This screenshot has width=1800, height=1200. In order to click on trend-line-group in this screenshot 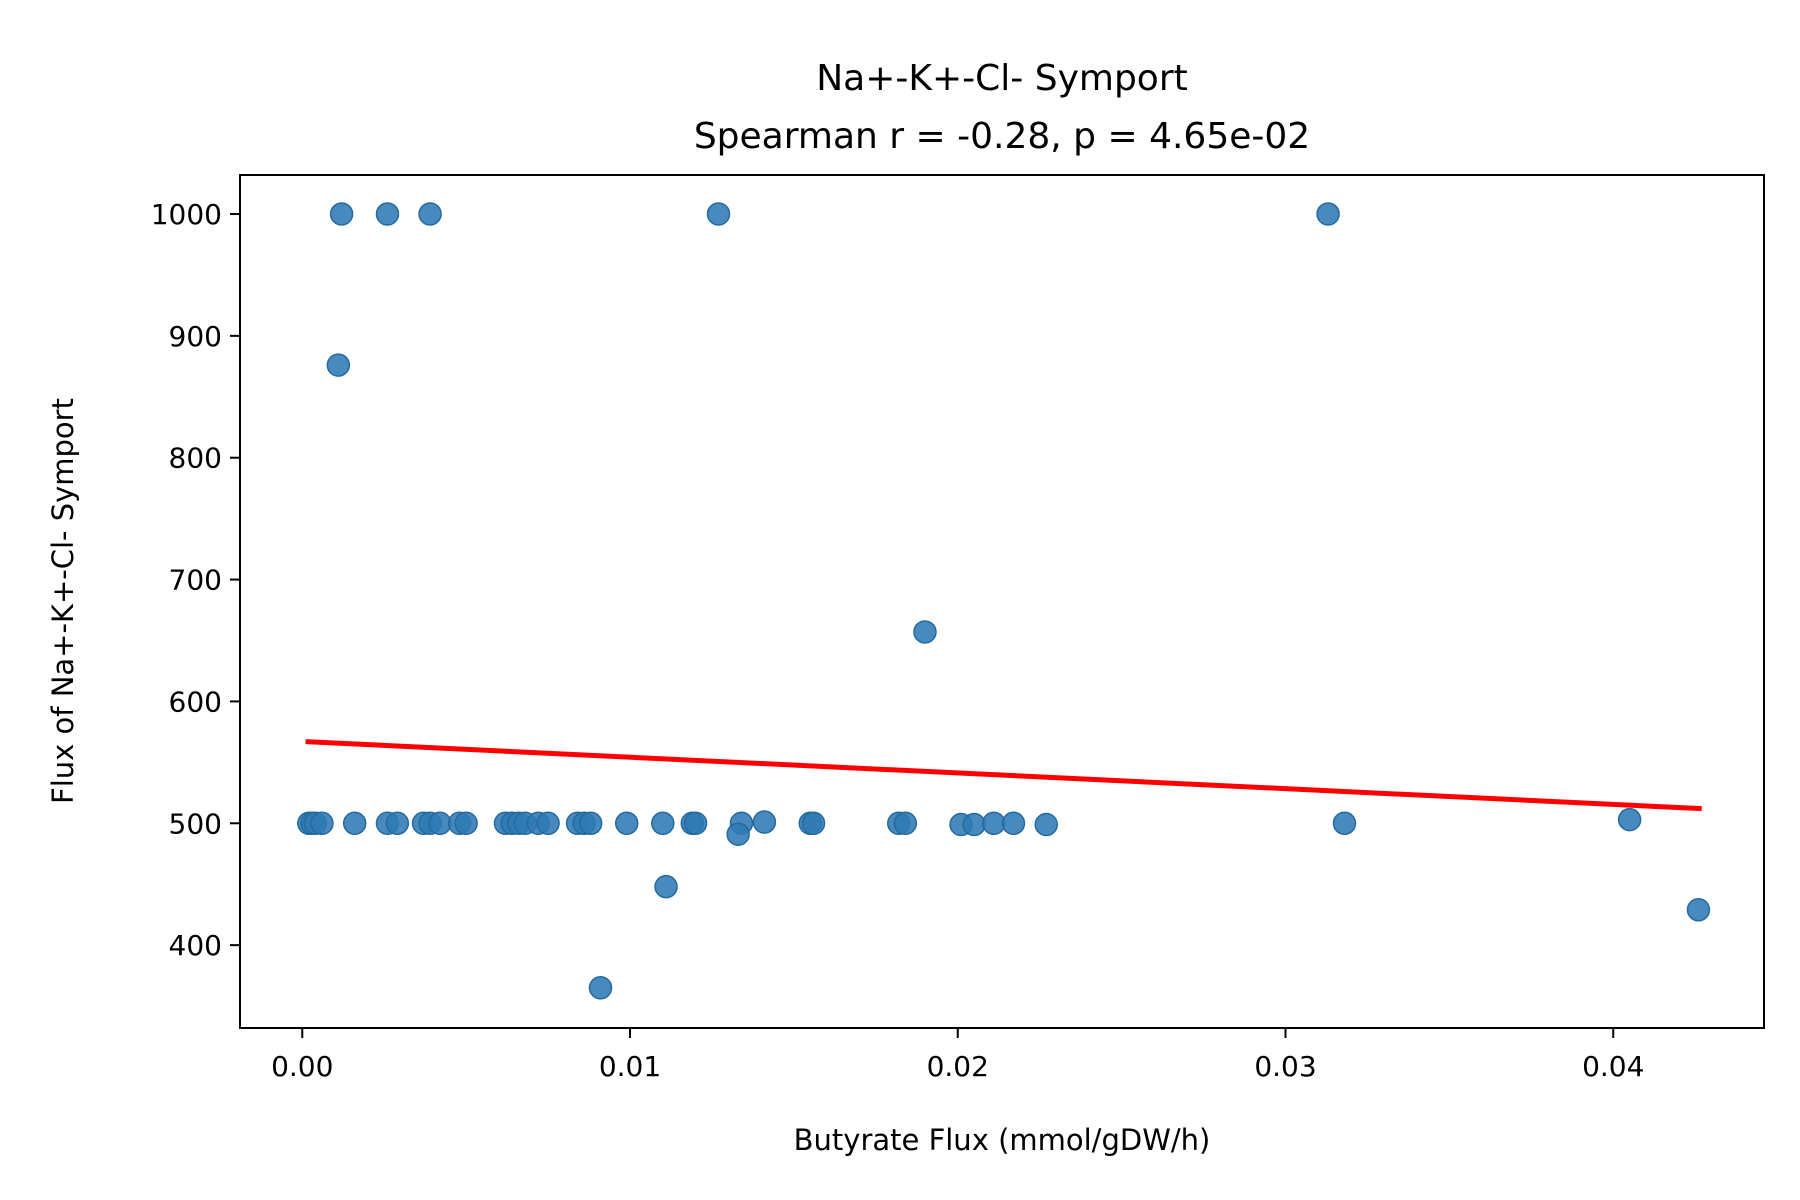, I will do `click(1003, 775)`.